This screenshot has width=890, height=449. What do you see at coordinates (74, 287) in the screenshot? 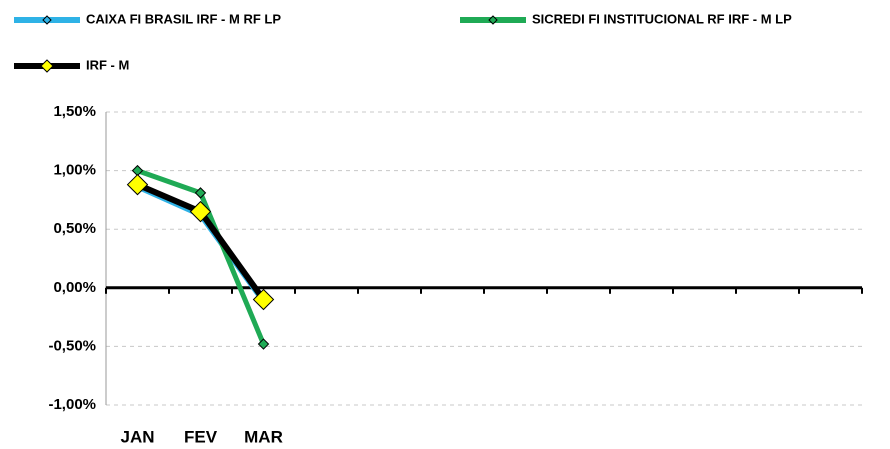
I see `y-tick-label: 0,00%` at bounding box center [74, 287].